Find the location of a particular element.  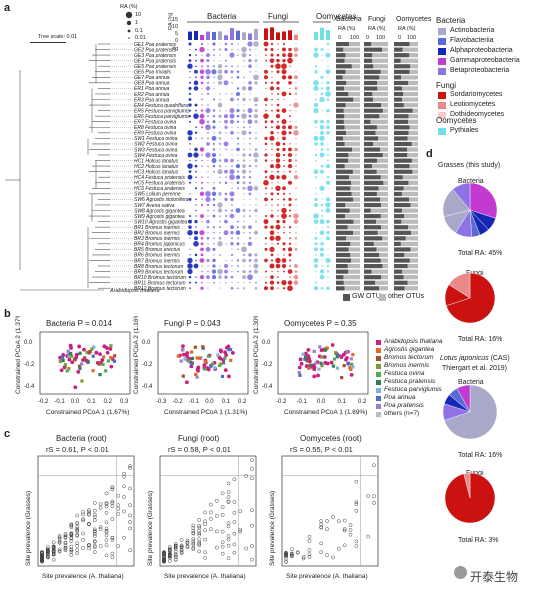

sidebar-fungi-tick100: 100 is located at coordinates (381, 38).